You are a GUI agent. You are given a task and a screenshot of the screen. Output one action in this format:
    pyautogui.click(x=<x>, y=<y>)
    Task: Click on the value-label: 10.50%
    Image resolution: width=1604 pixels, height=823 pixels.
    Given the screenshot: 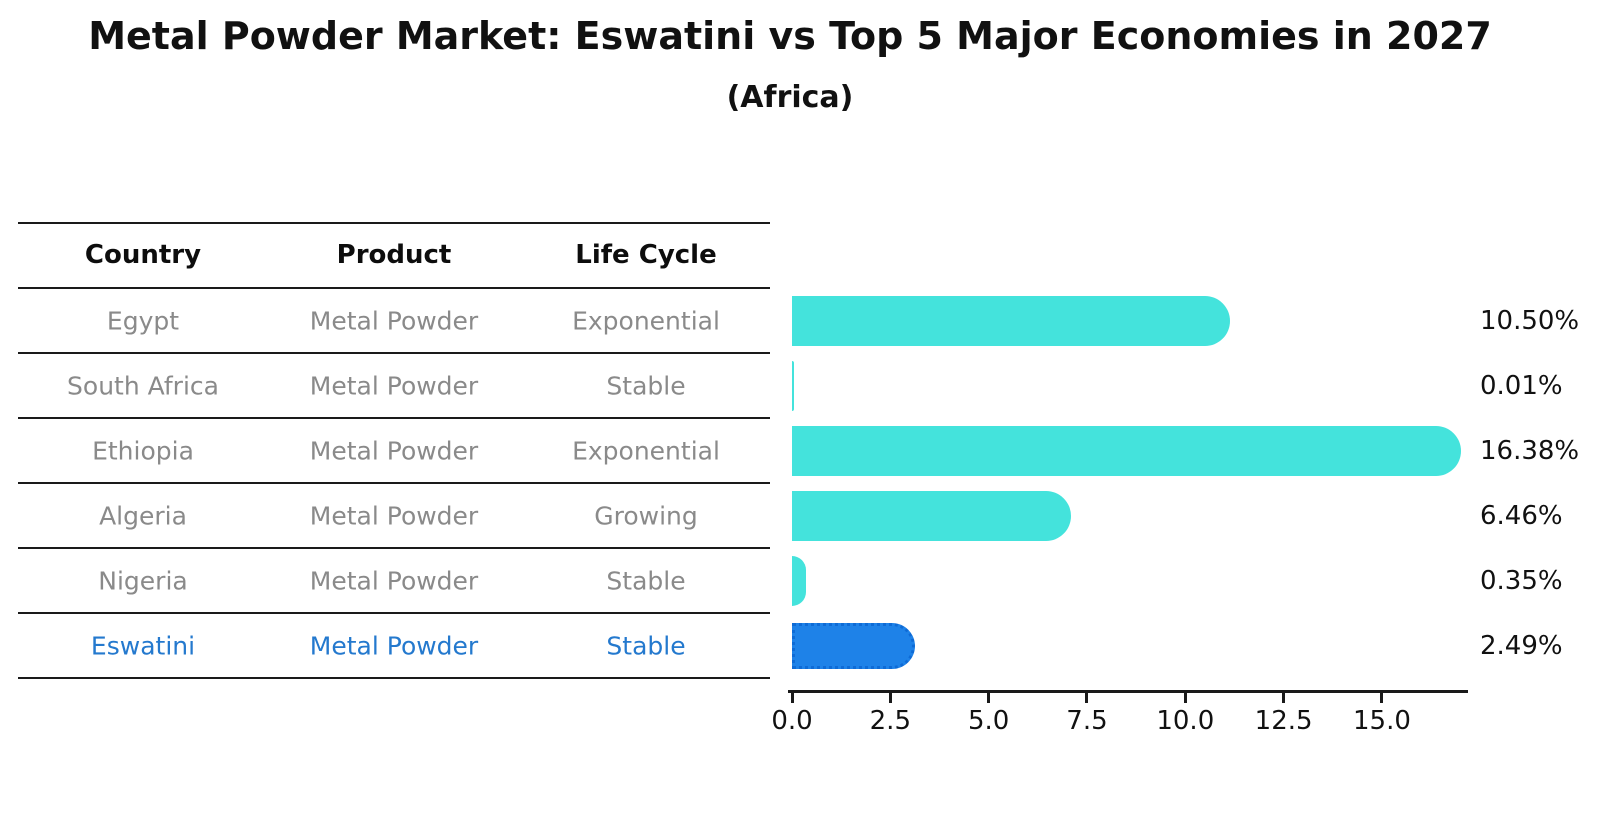 What is the action you would take?
    pyautogui.click(x=1530, y=320)
    